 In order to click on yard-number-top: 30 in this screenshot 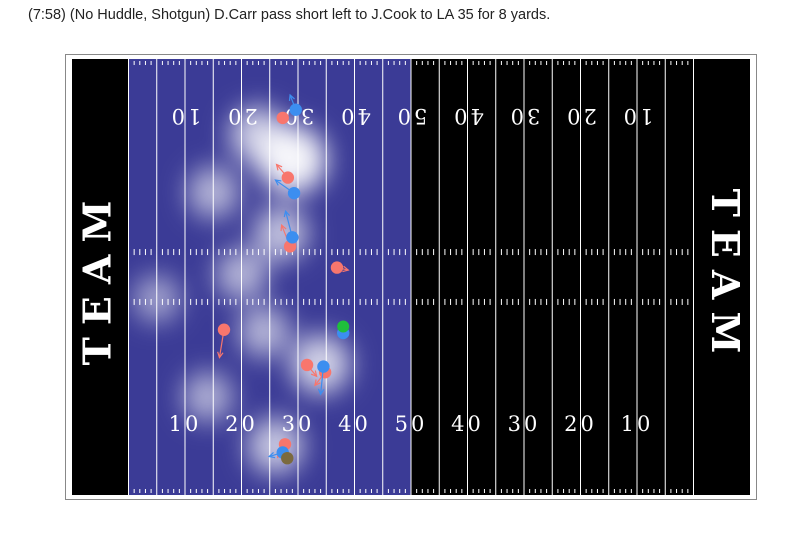, I will do `click(524, 116)`.